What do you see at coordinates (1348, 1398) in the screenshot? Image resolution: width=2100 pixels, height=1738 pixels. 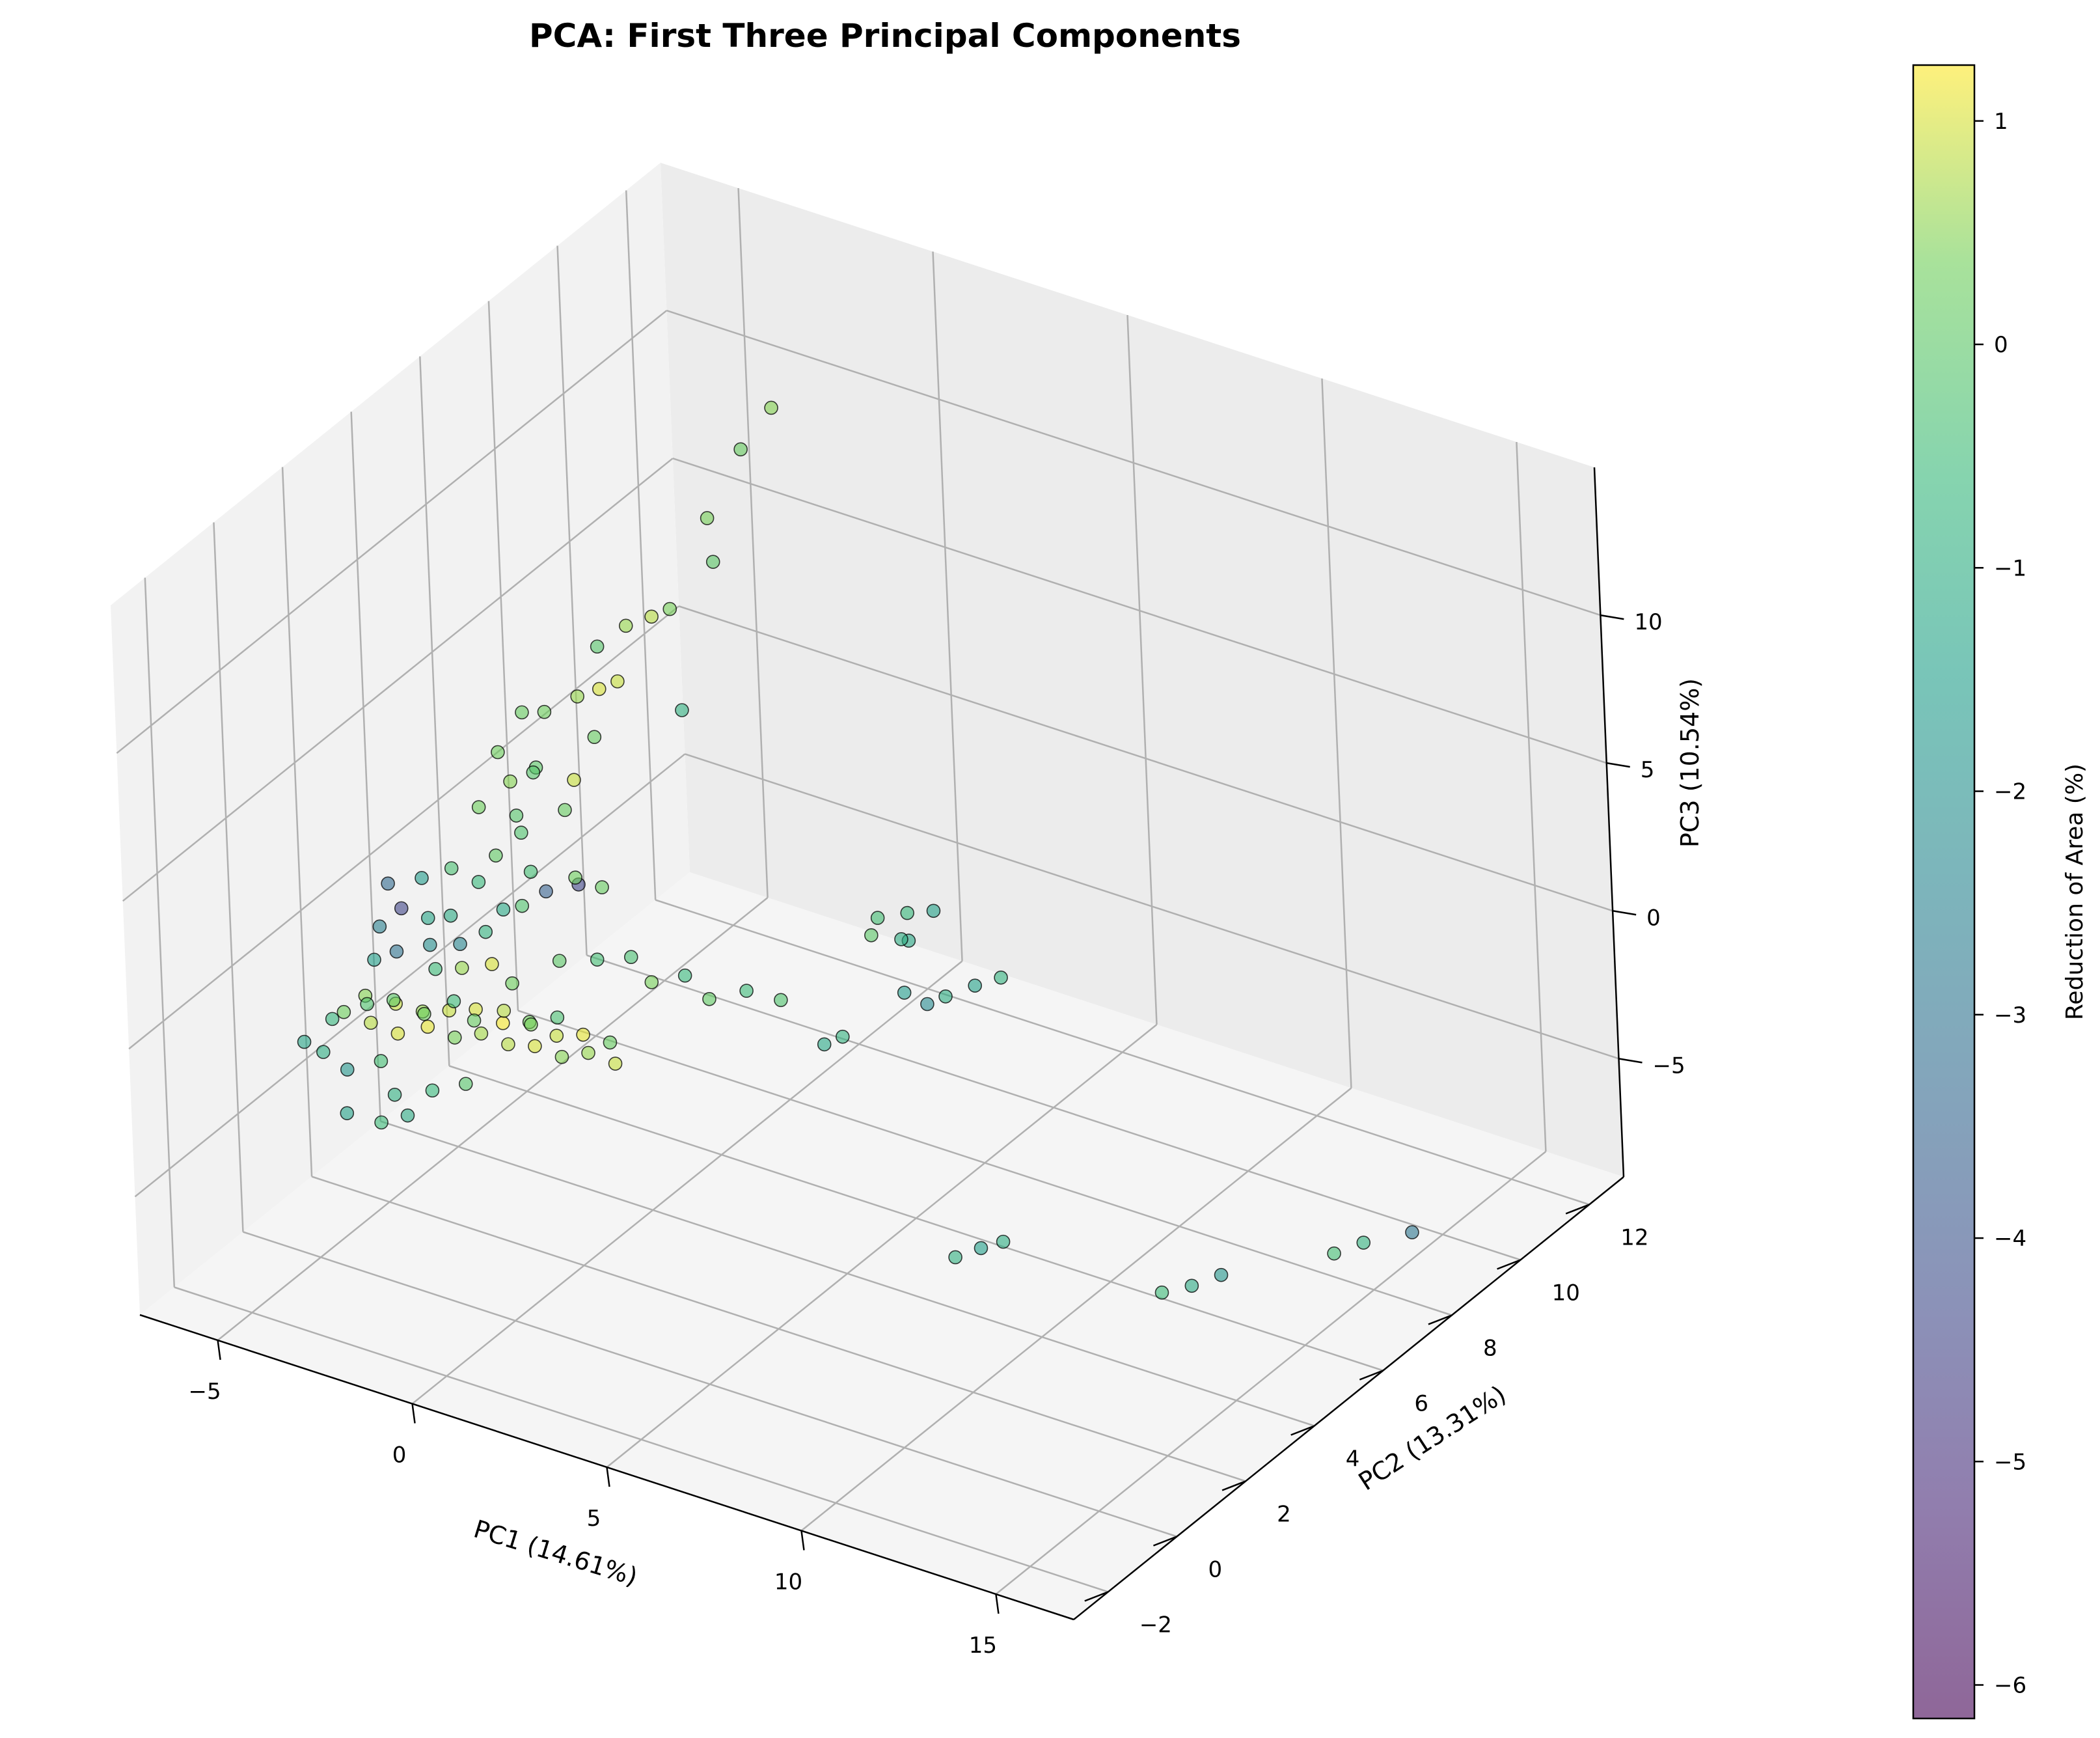 I see `y-axis-line` at bounding box center [1348, 1398].